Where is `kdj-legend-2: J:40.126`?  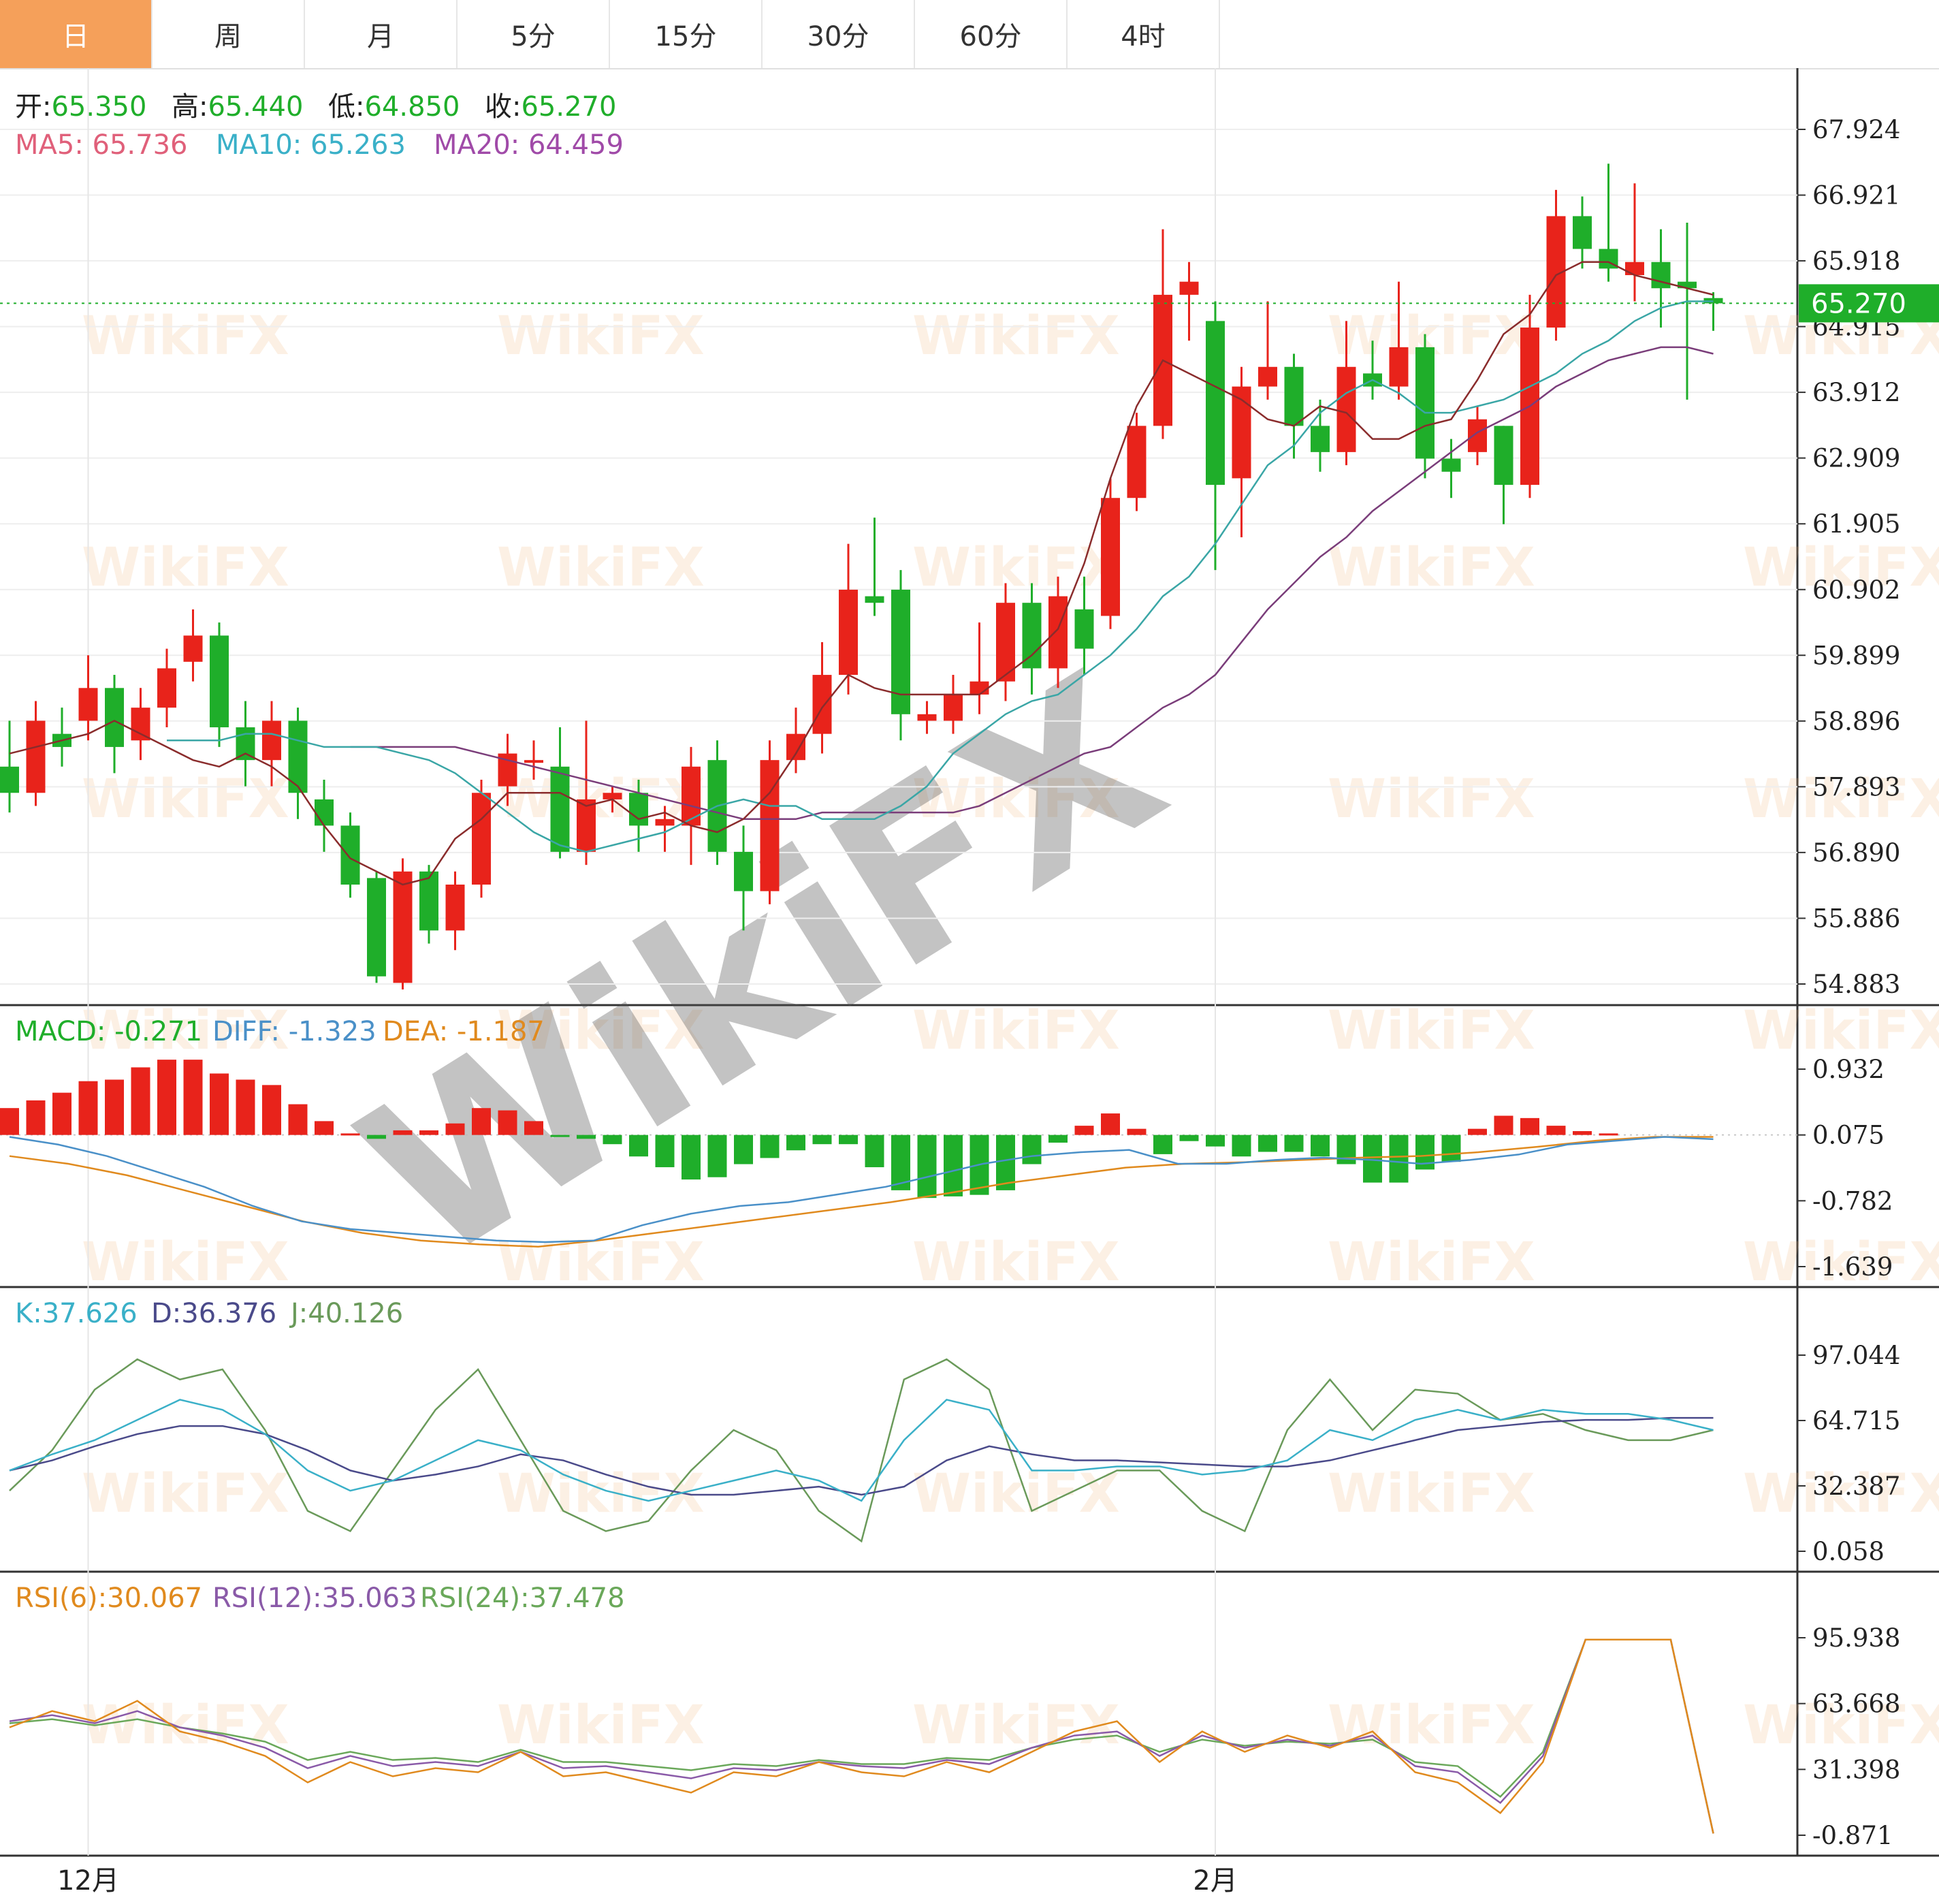 kdj-legend-2: J:40.126 is located at coordinates (346, 1313).